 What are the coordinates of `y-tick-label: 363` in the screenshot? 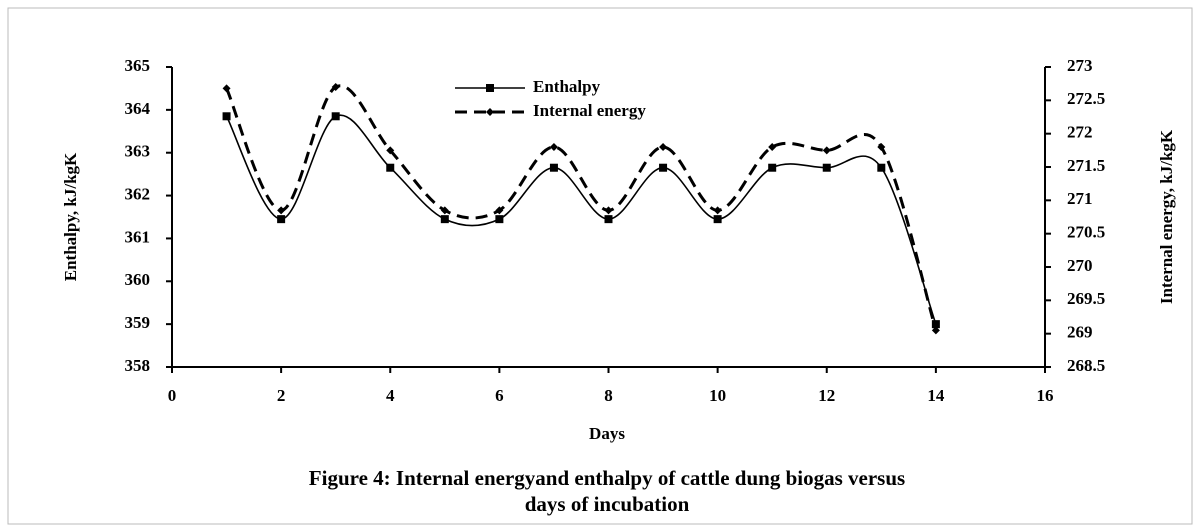 It's located at (138, 151).